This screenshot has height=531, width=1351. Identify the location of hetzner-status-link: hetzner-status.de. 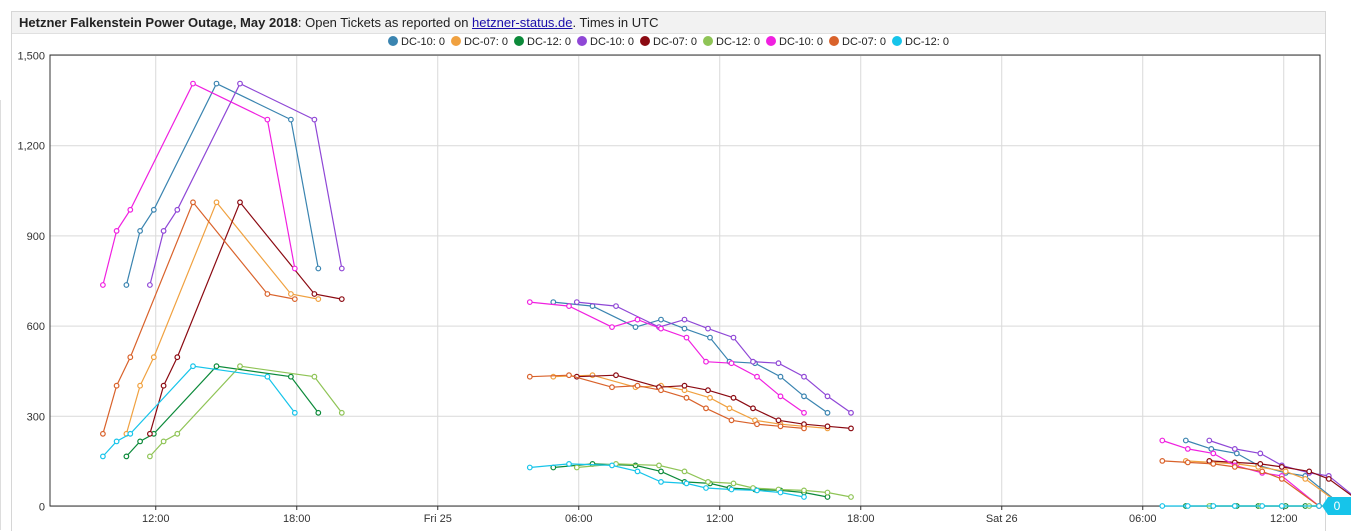
(522, 22).